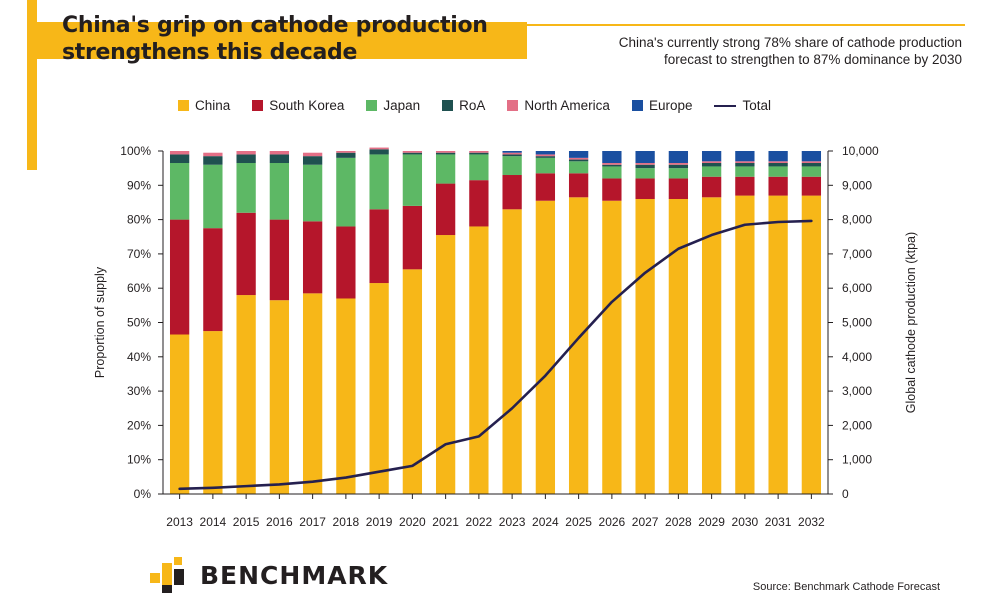 Image resolution: width=1000 pixels, height=609 pixels. Describe the element at coordinates (670, 105) in the screenshot. I see `legend-label: Europe` at that location.